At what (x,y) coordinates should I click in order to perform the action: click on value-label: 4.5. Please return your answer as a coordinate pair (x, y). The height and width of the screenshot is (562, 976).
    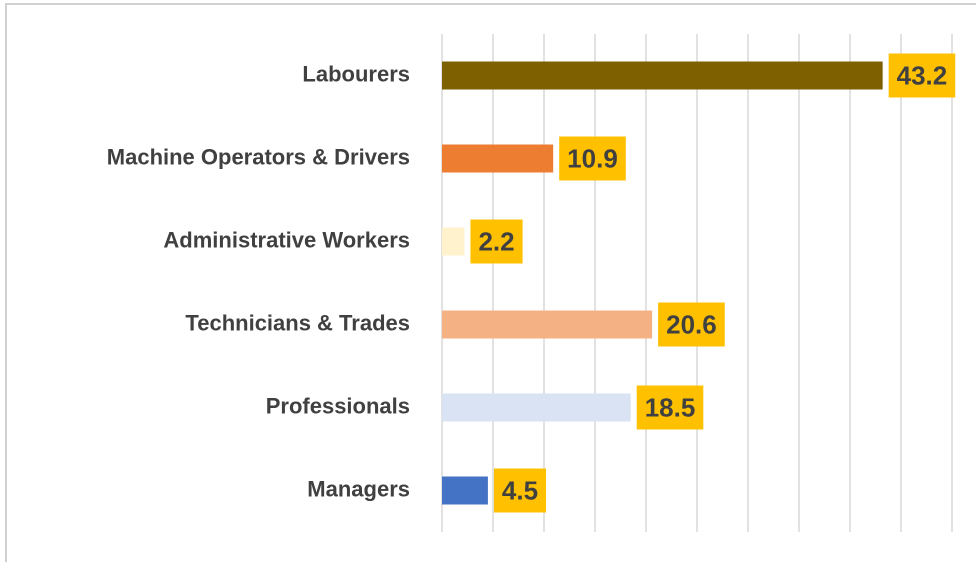
    Looking at the image, I should click on (520, 490).